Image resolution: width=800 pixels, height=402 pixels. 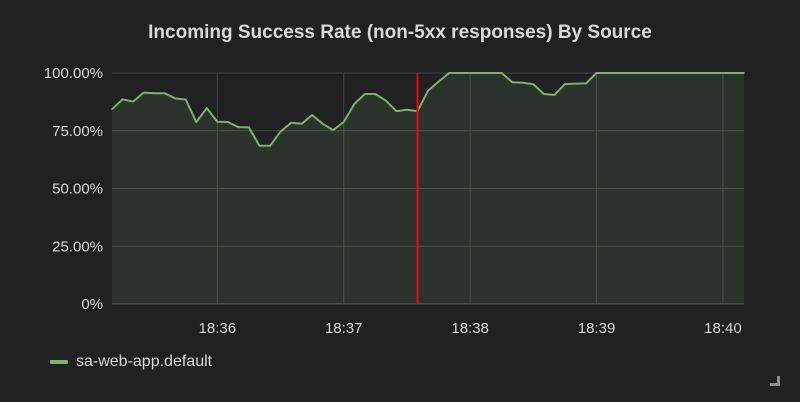 I want to click on y-tick-label: 100.00%, so click(x=73, y=73).